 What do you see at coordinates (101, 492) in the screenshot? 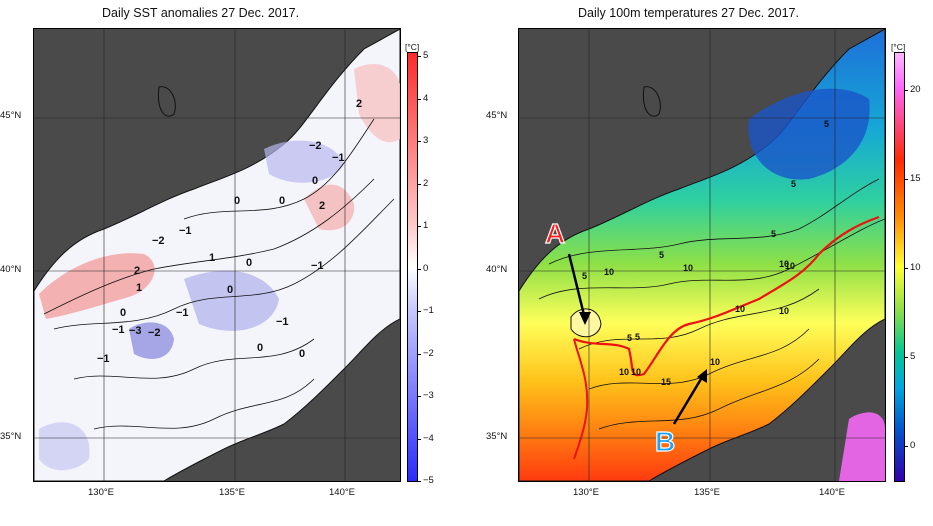
I see `left-lon-label-130: 130°E` at bounding box center [101, 492].